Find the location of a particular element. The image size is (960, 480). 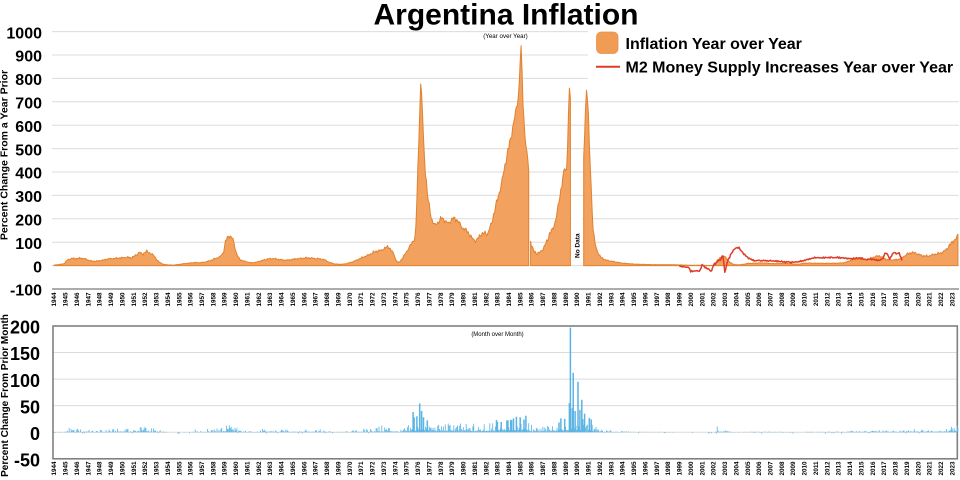

svg-text: 1978 is located at coordinates (441, 468).